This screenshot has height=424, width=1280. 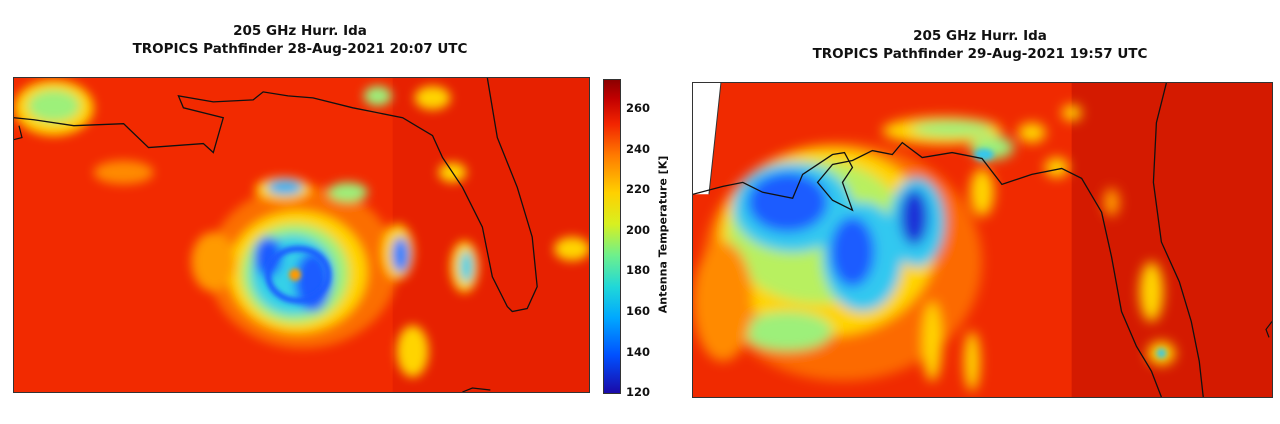 I want to click on colorbar-tick: 220, so click(x=638, y=189).